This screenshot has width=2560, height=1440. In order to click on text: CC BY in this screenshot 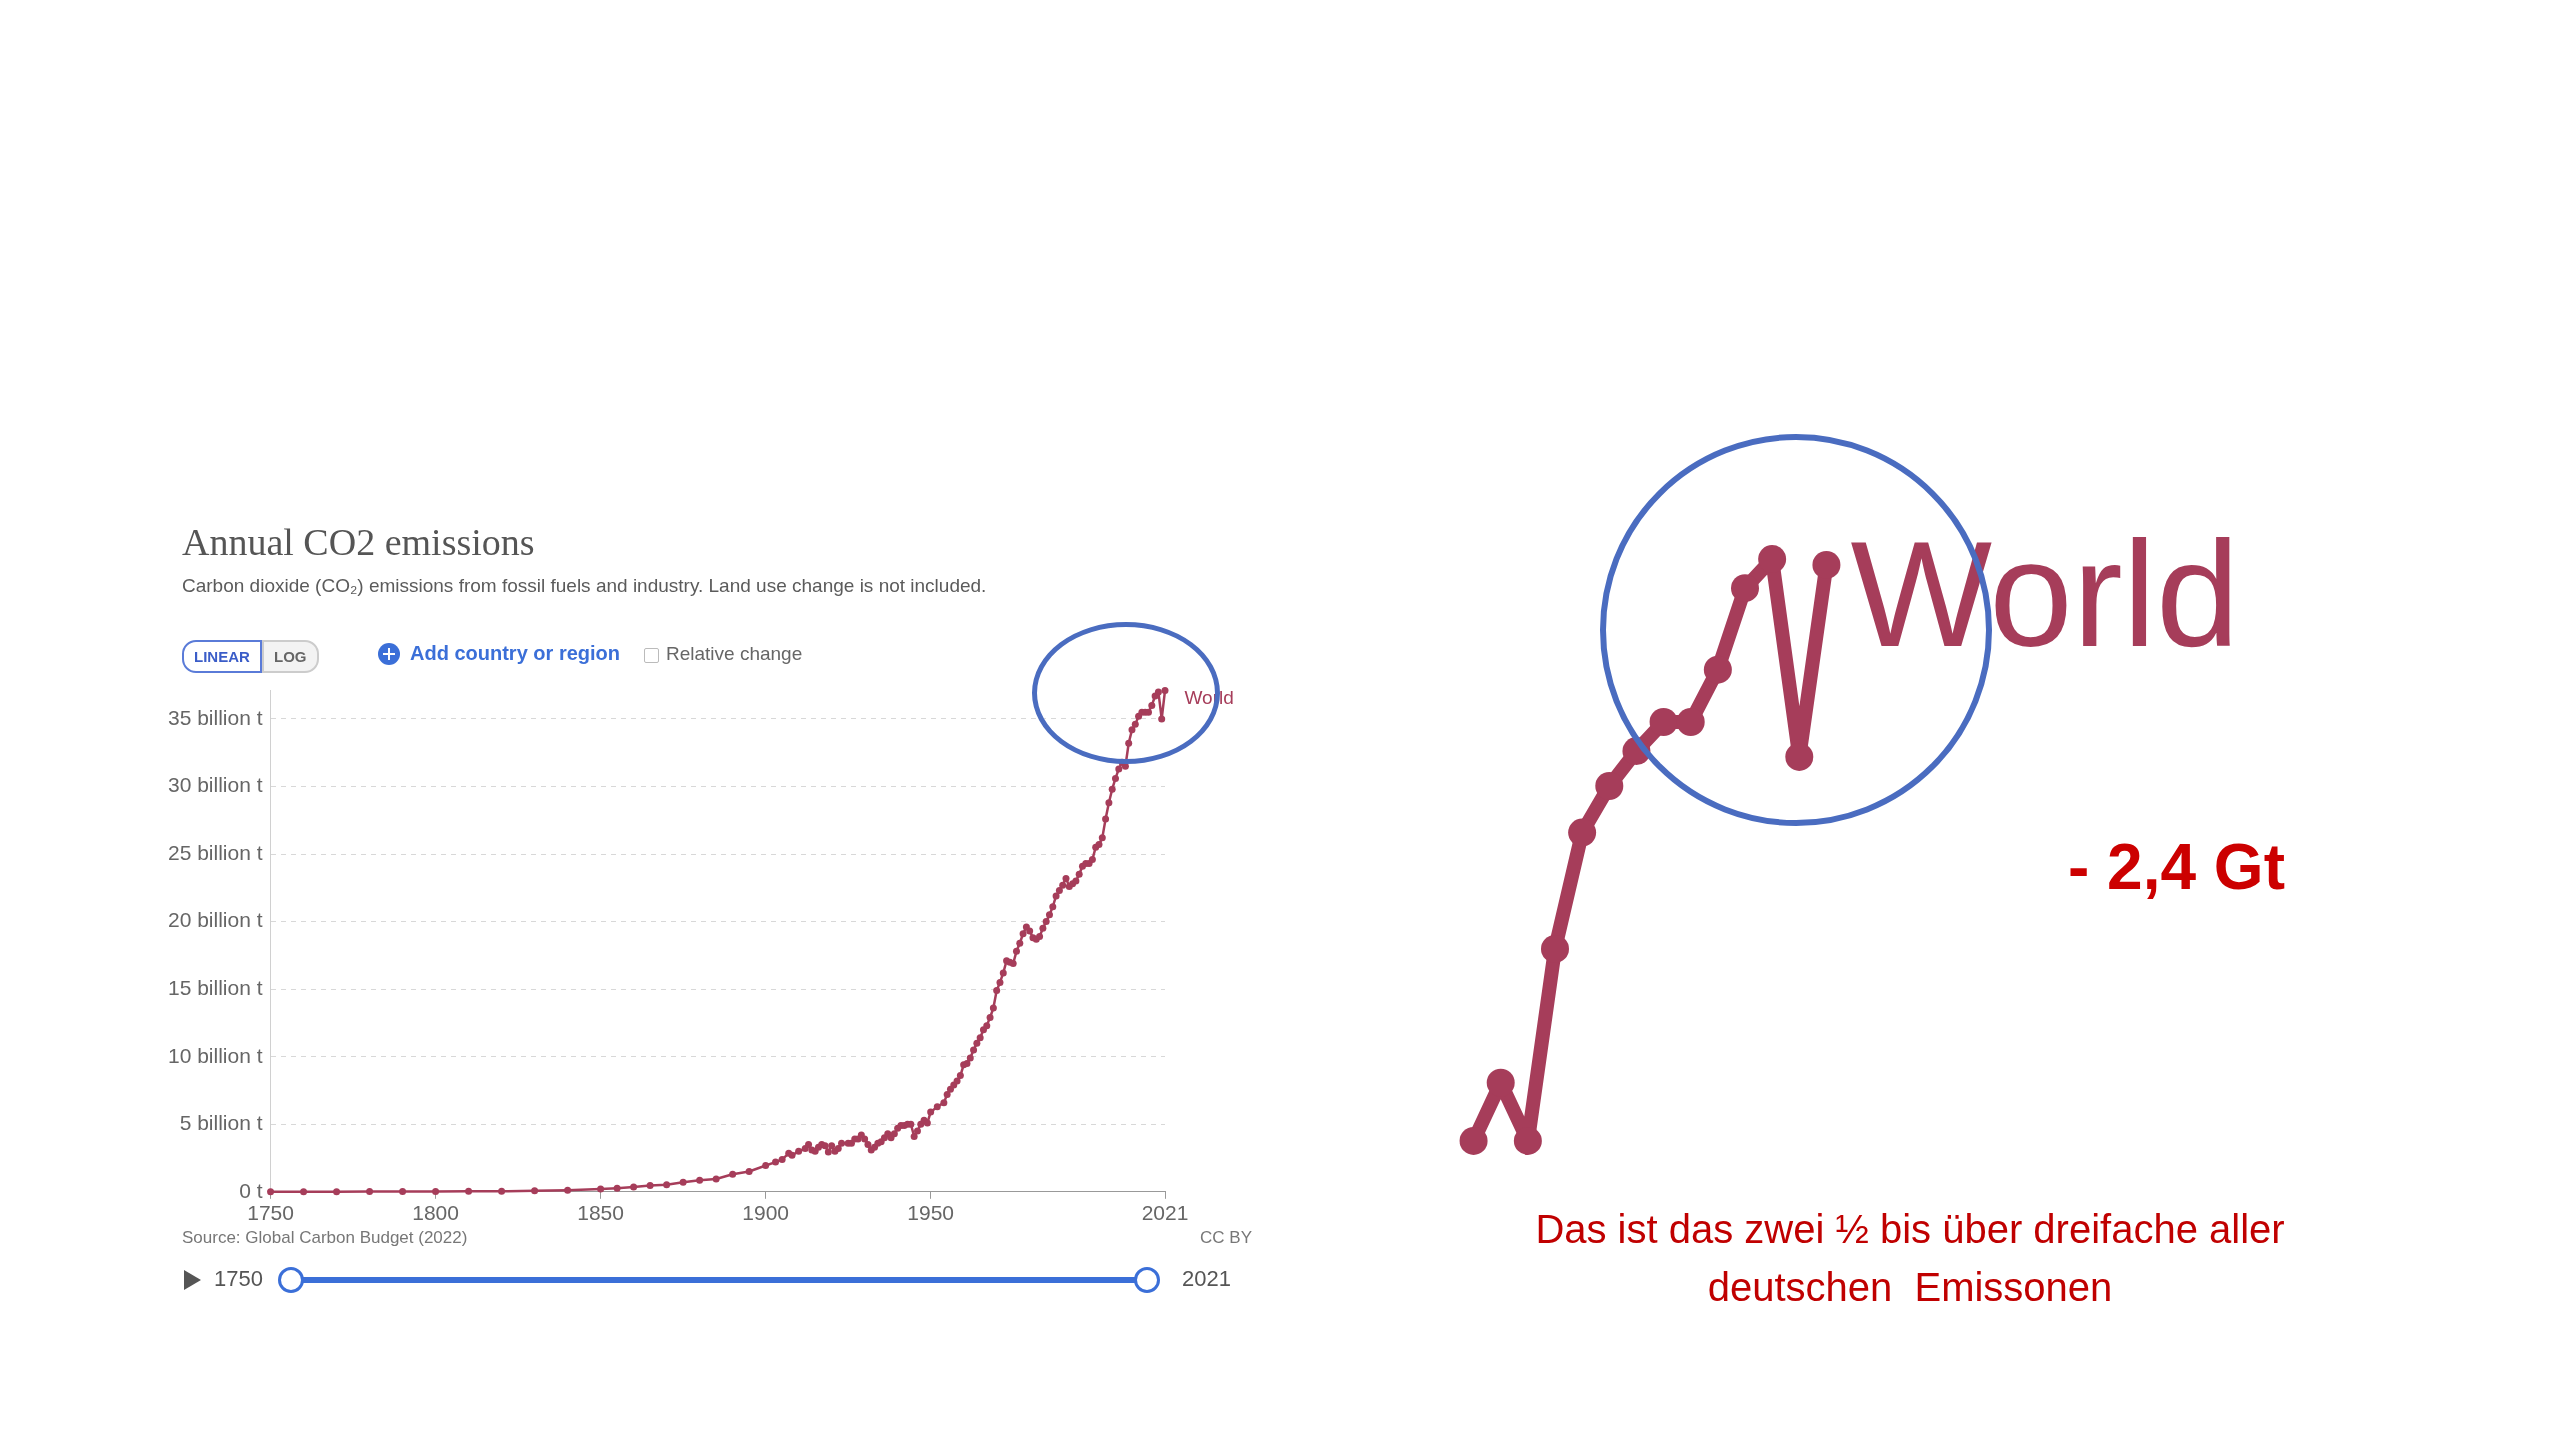, I will do `click(1226, 1238)`.